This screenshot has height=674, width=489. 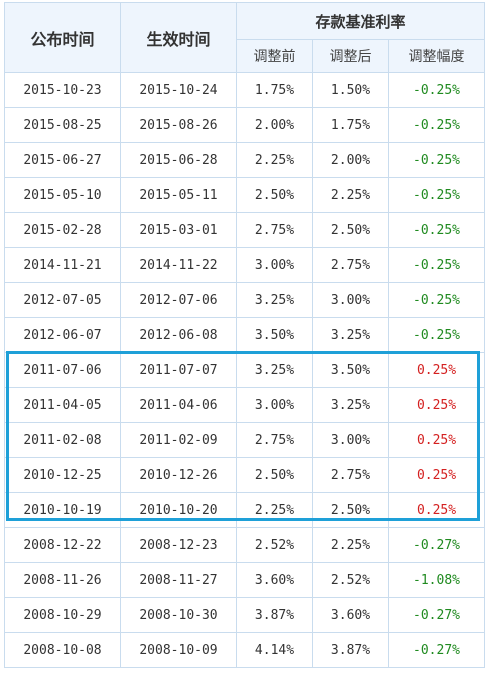 What do you see at coordinates (62, 440) in the screenshot?
I see `cell-publish-date: 2011-02-08` at bounding box center [62, 440].